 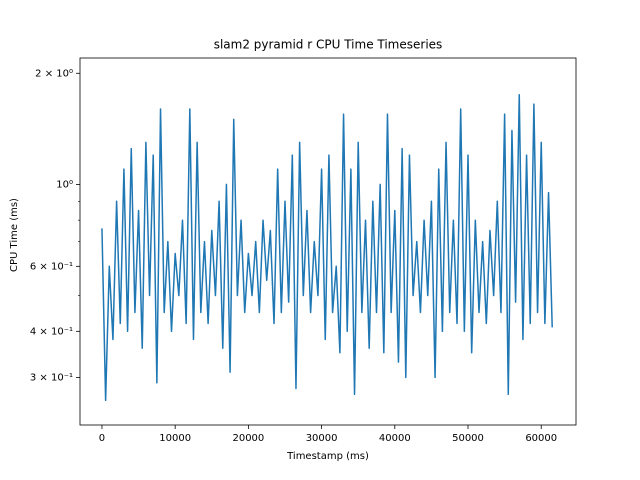 What do you see at coordinates (54, 73) in the screenshot?
I see `y-tick-label: 2 × 10⁰` at bounding box center [54, 73].